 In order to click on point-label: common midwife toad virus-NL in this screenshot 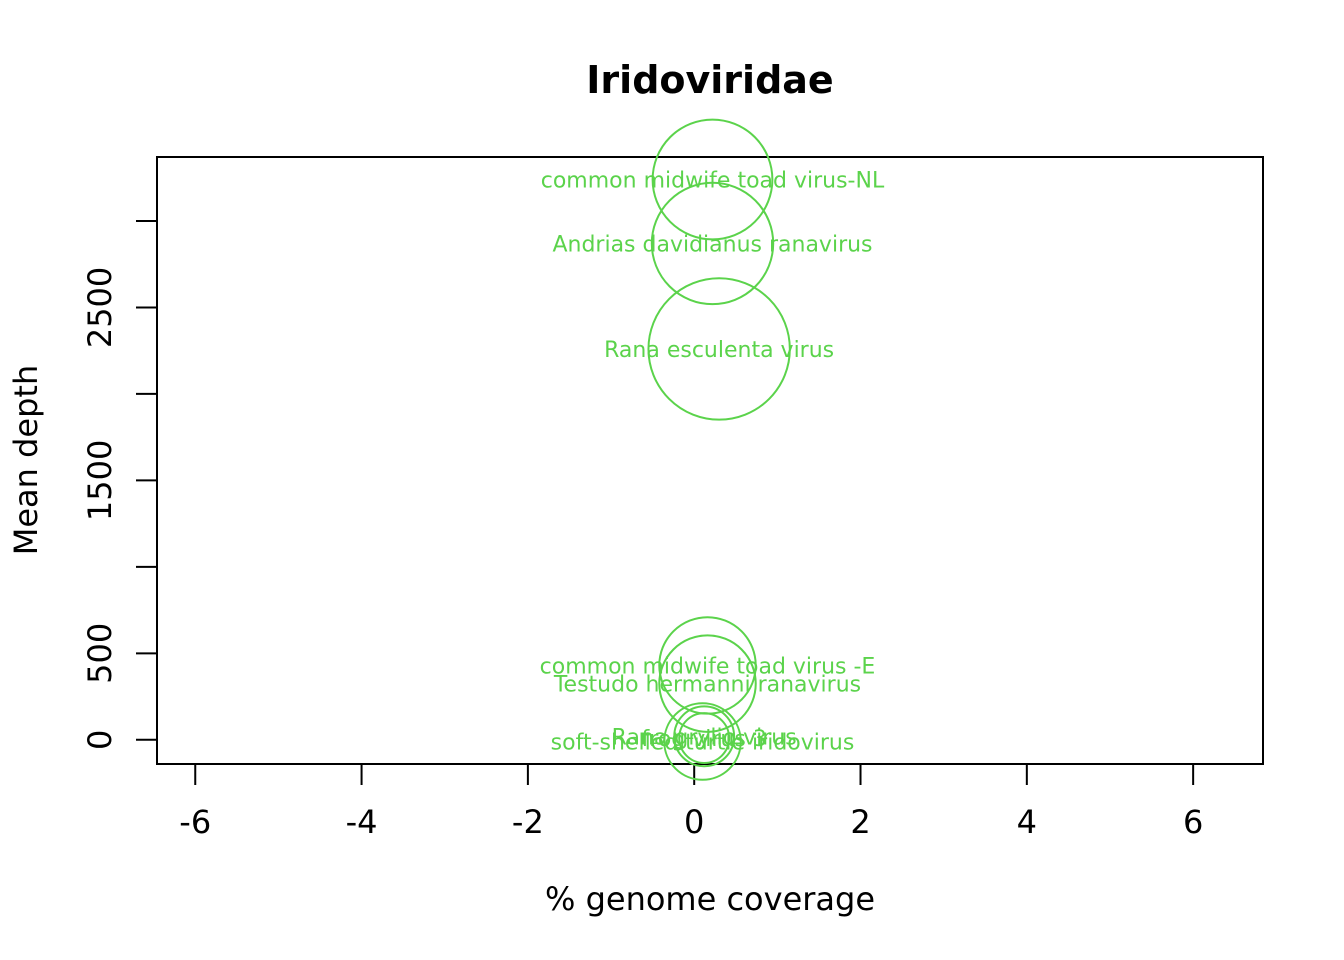, I will do `click(713, 180)`.